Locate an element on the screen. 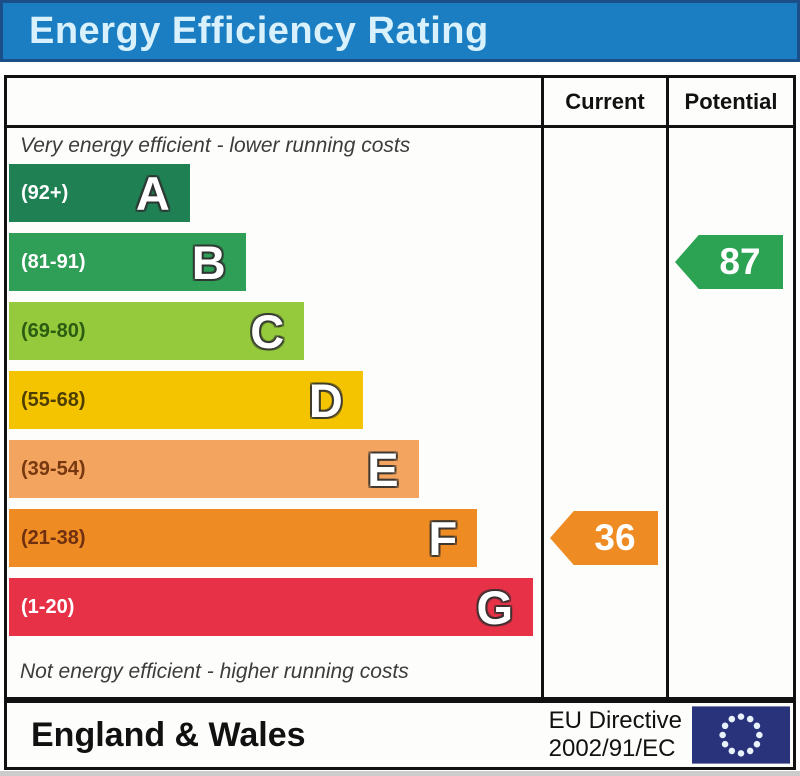 Image resolution: width=800 pixels, height=776 pixels. eu-flag-stars is located at coordinates (741, 735).